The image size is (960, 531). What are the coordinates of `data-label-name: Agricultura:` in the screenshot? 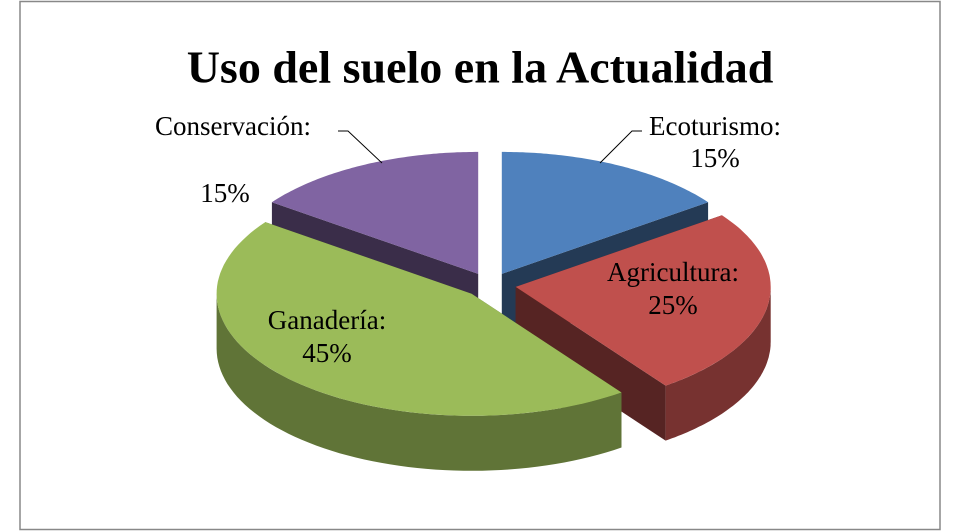 It's located at (673, 272).